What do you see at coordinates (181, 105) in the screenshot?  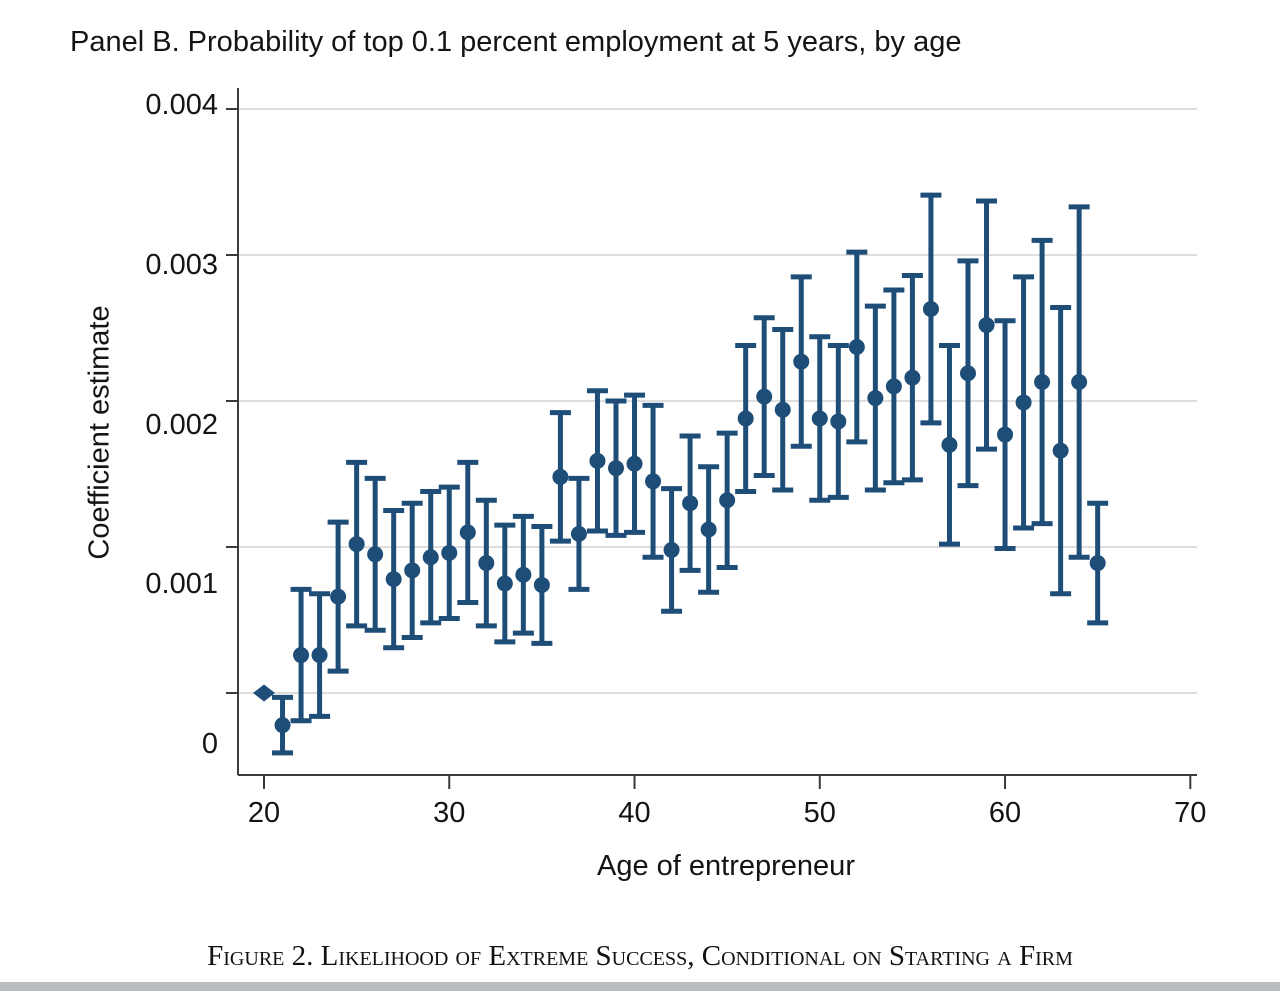 I see `y-tick-label-0.004: 0.004` at bounding box center [181, 105].